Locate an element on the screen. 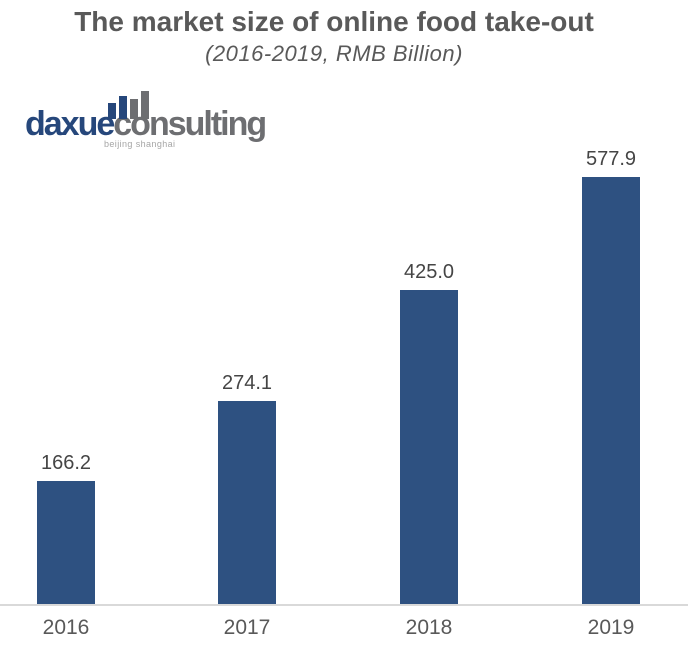  value-label-2019: 577.9 is located at coordinates (611, 159).